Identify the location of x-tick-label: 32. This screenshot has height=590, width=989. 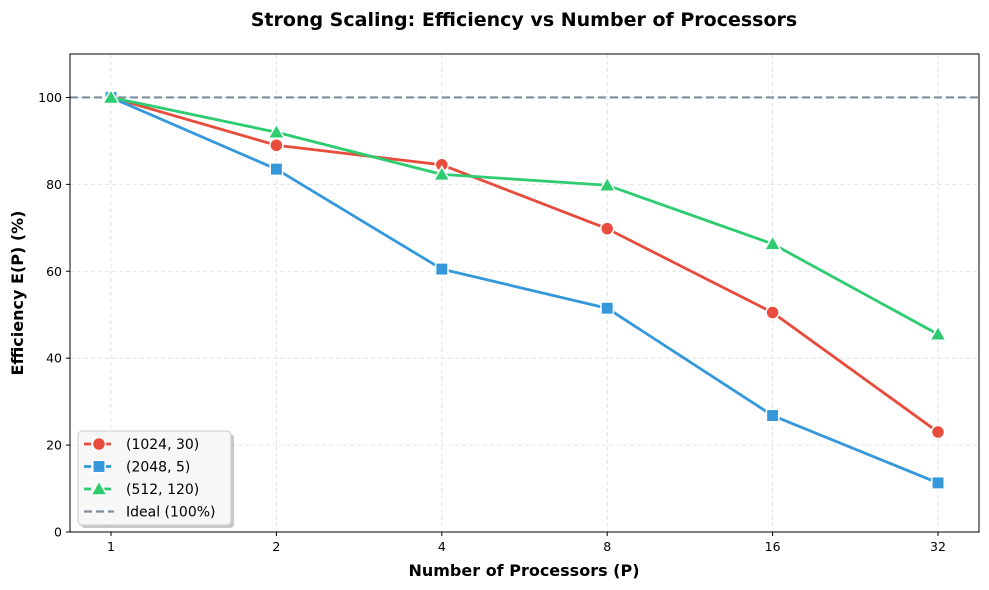
(938, 546).